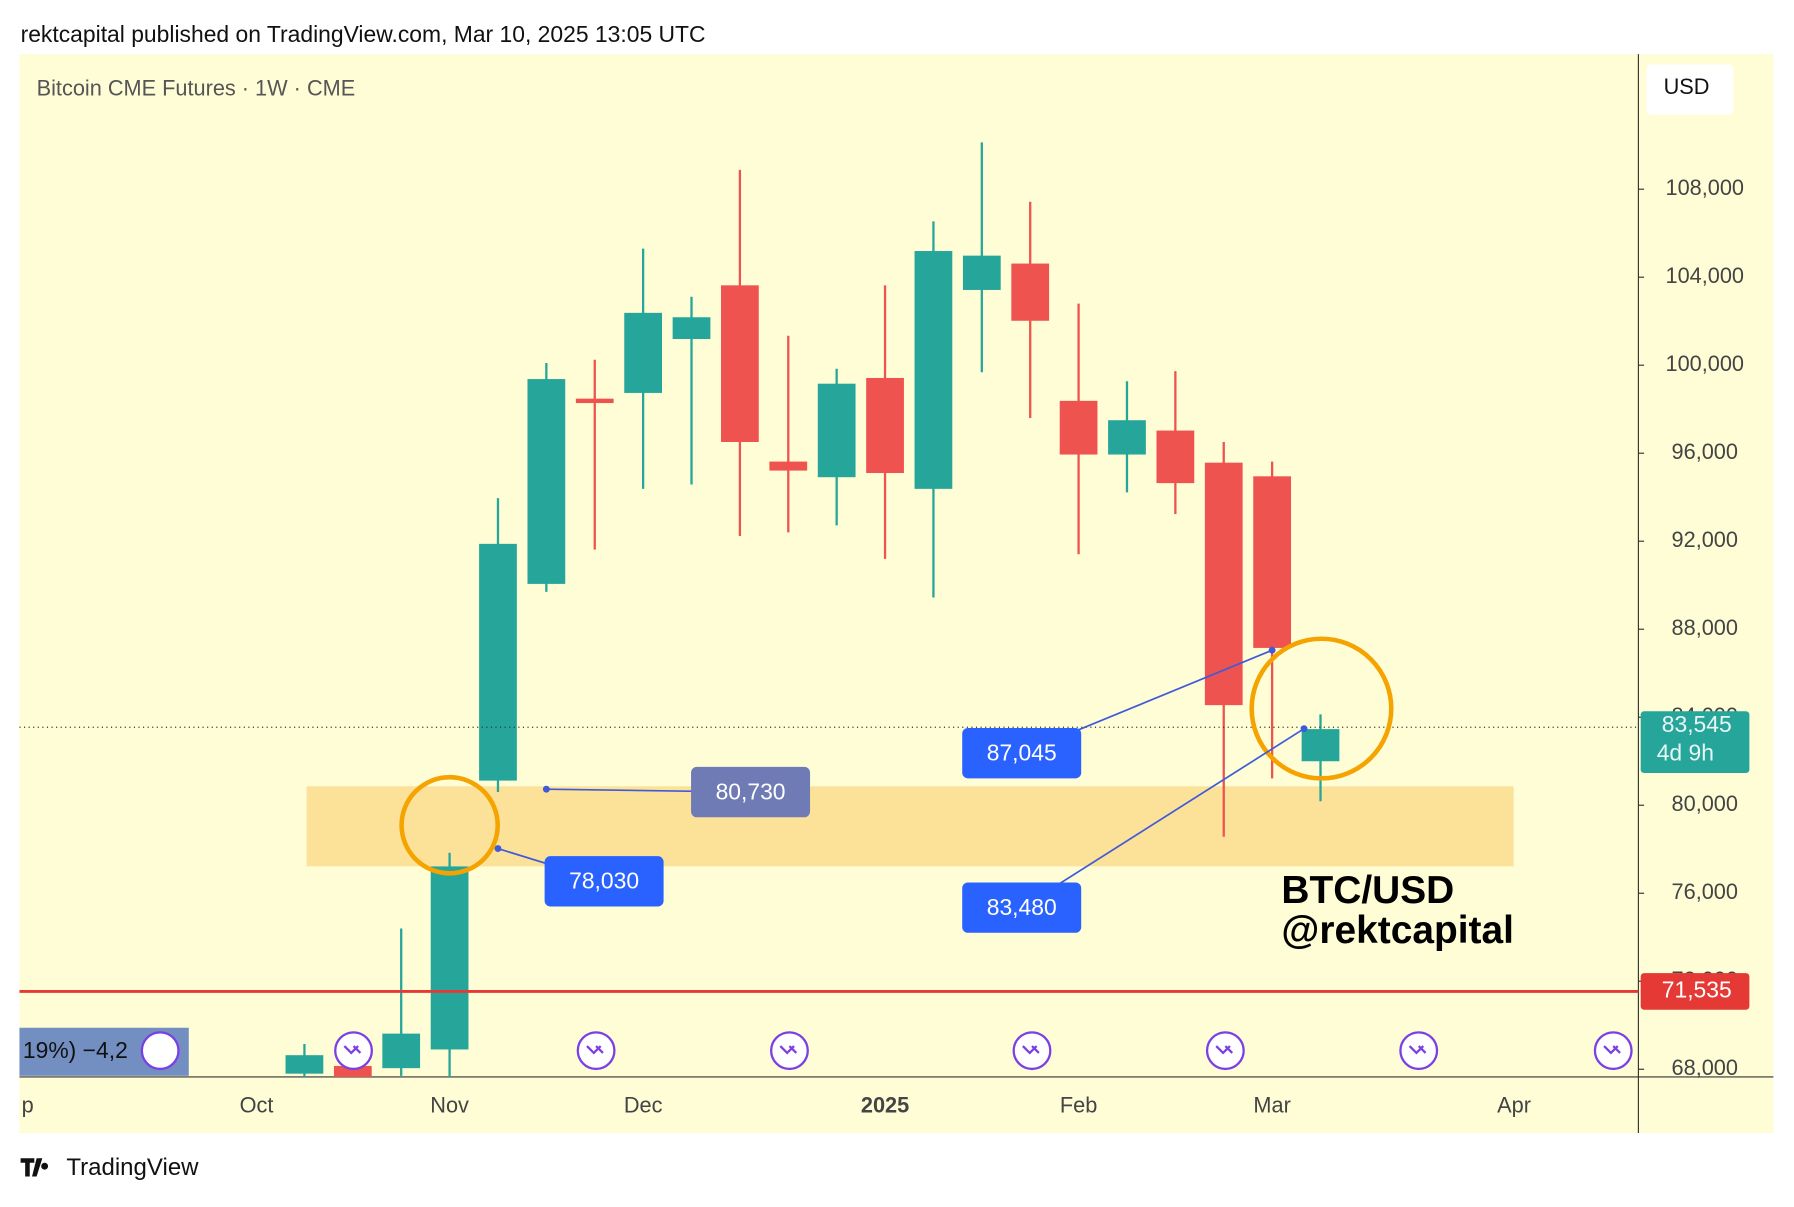 The width and height of the screenshot is (1794, 1207). I want to click on annotation-label: 87,045, so click(1022, 752).